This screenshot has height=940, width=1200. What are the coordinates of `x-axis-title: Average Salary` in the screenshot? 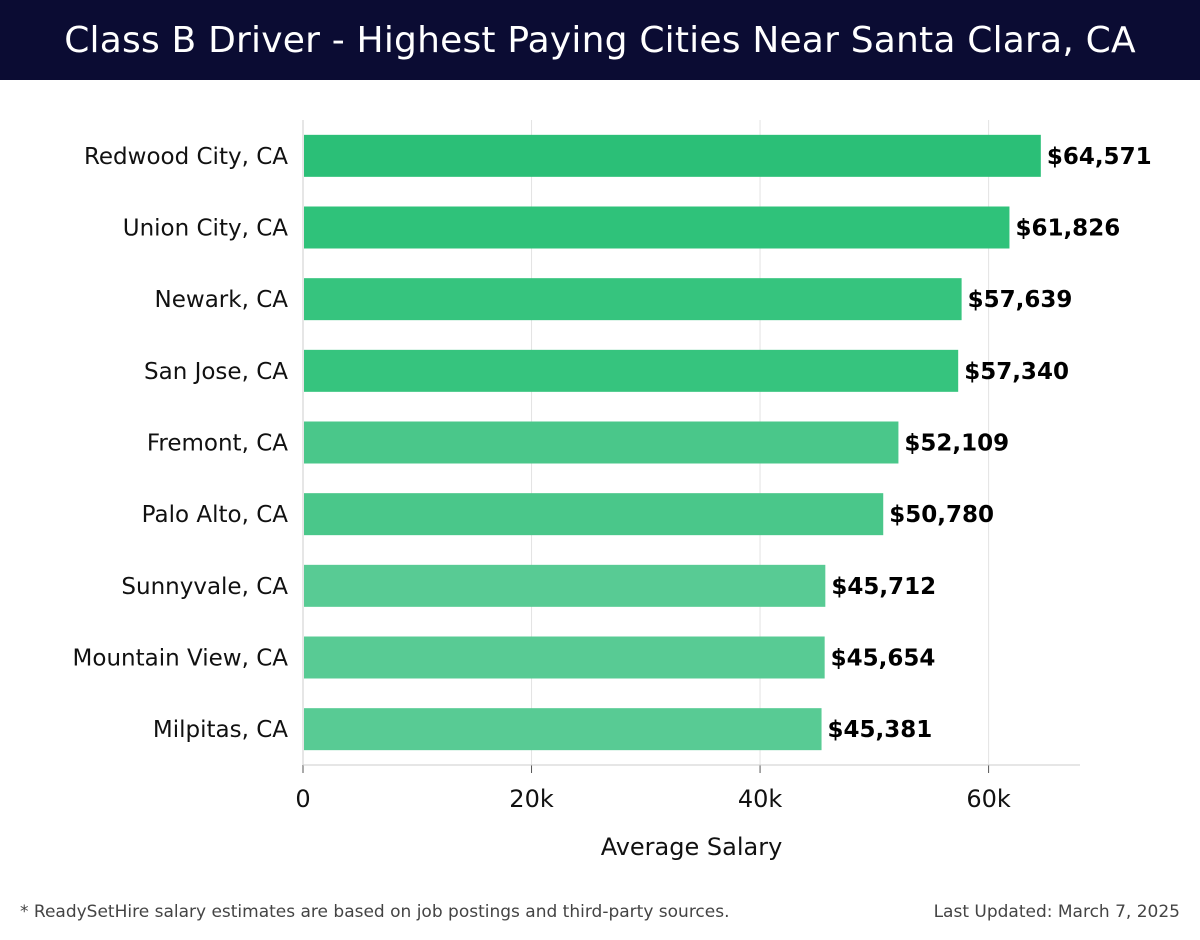 It's located at (692, 847).